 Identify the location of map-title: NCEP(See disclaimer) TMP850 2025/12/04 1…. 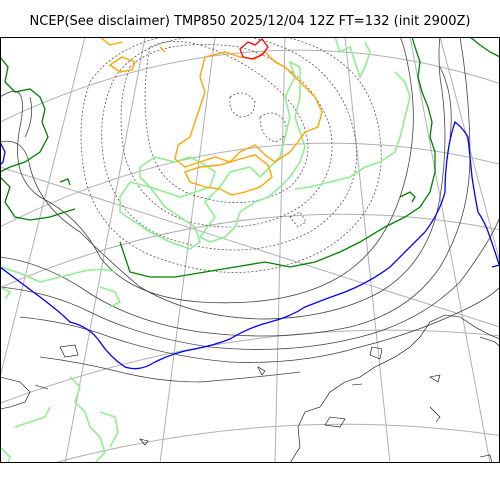
(250, 21).